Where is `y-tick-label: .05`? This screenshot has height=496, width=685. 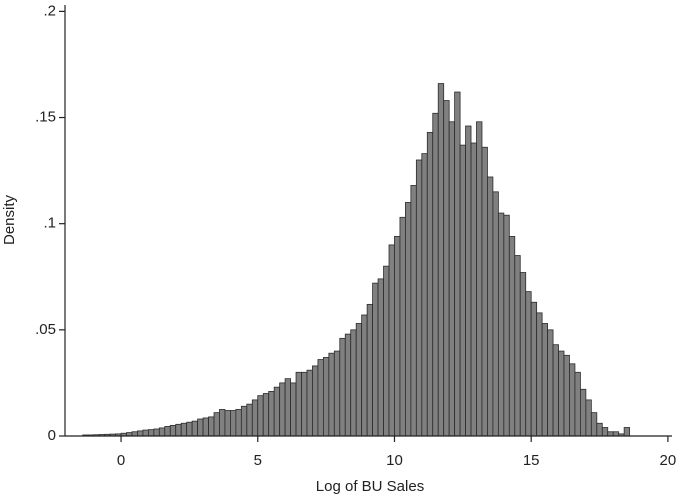
y-tick-label: .05 is located at coordinates (45, 329).